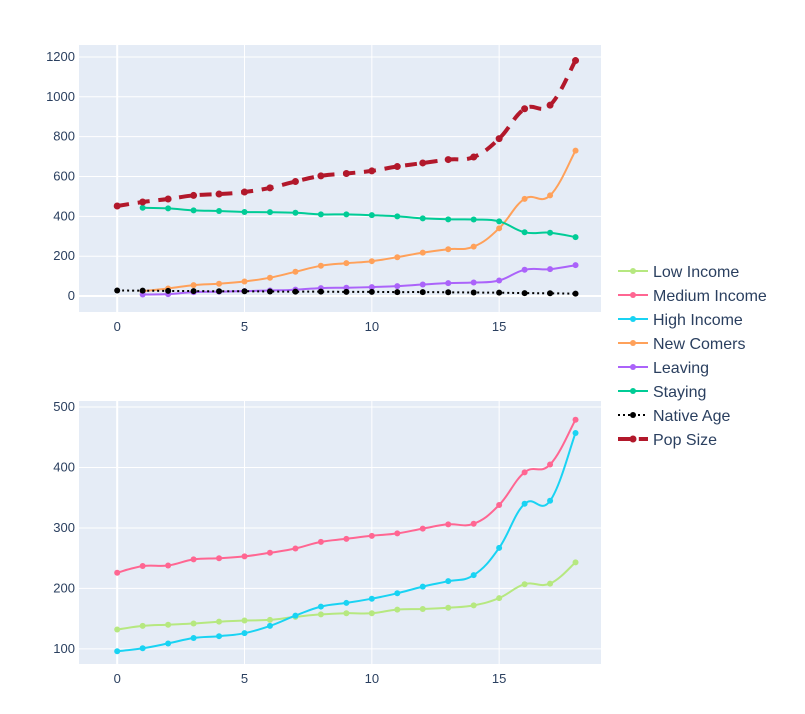 Image resolution: width=805 pixels, height=714 pixels. I want to click on legend-label: Low Income, so click(696, 272).